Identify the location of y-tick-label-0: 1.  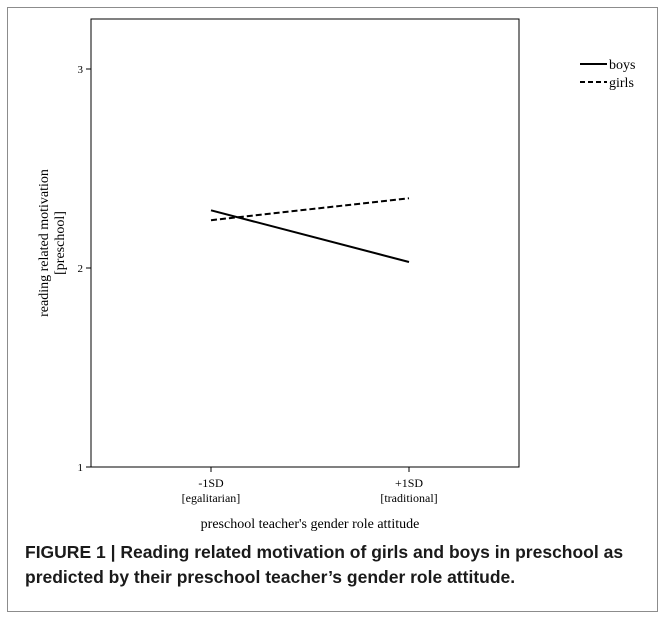
(81, 468).